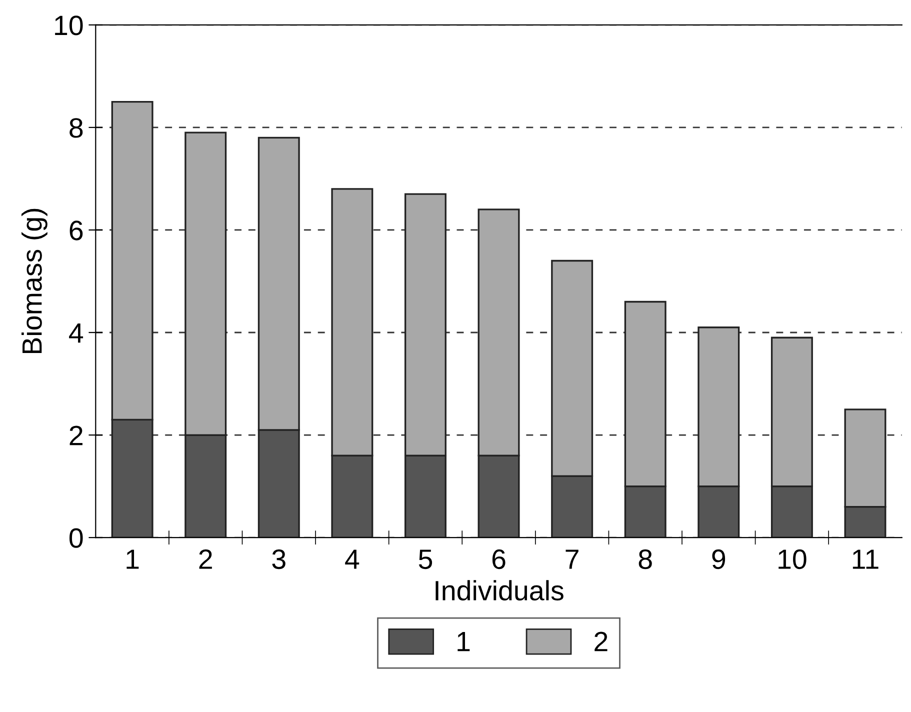 The image size is (911, 712). I want to click on x-tick-label: 10, so click(792, 559).